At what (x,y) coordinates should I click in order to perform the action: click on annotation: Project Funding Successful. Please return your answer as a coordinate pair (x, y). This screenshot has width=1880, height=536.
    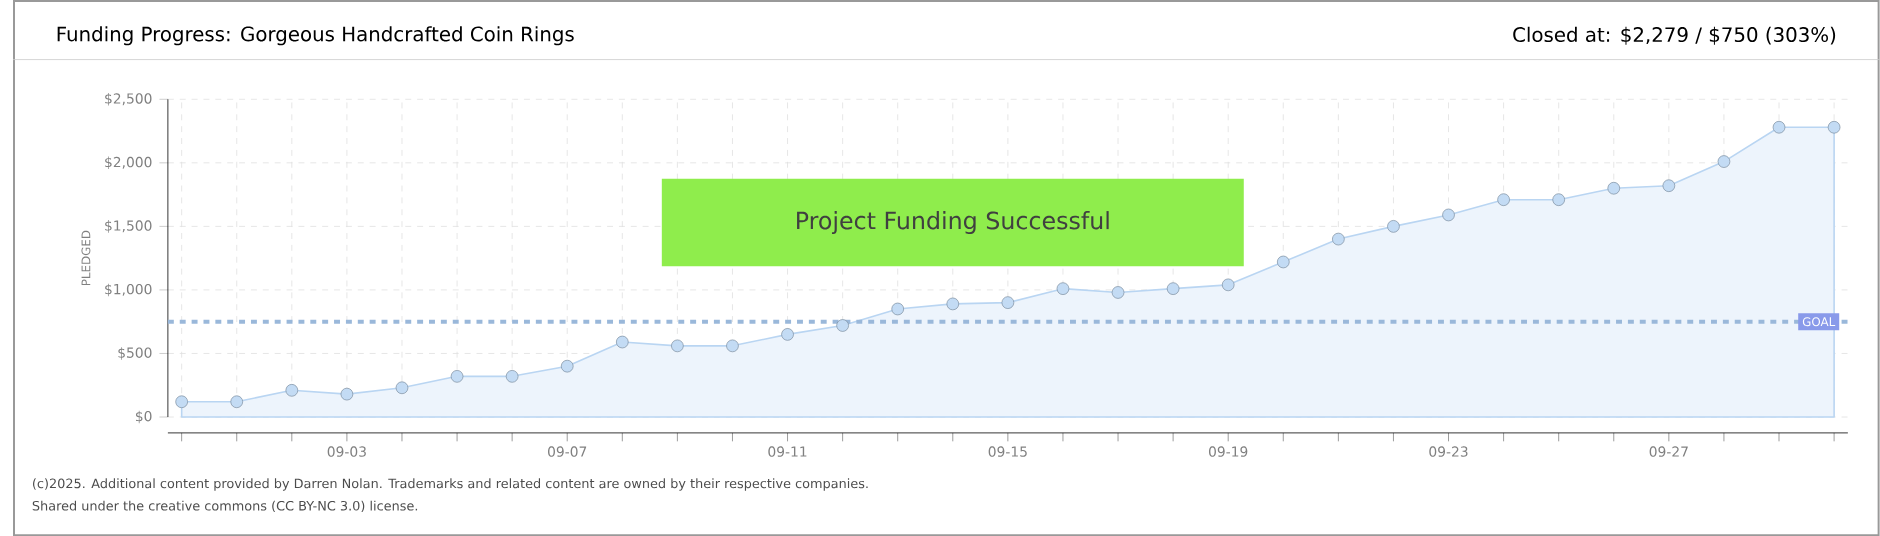
    Looking at the image, I should click on (953, 222).